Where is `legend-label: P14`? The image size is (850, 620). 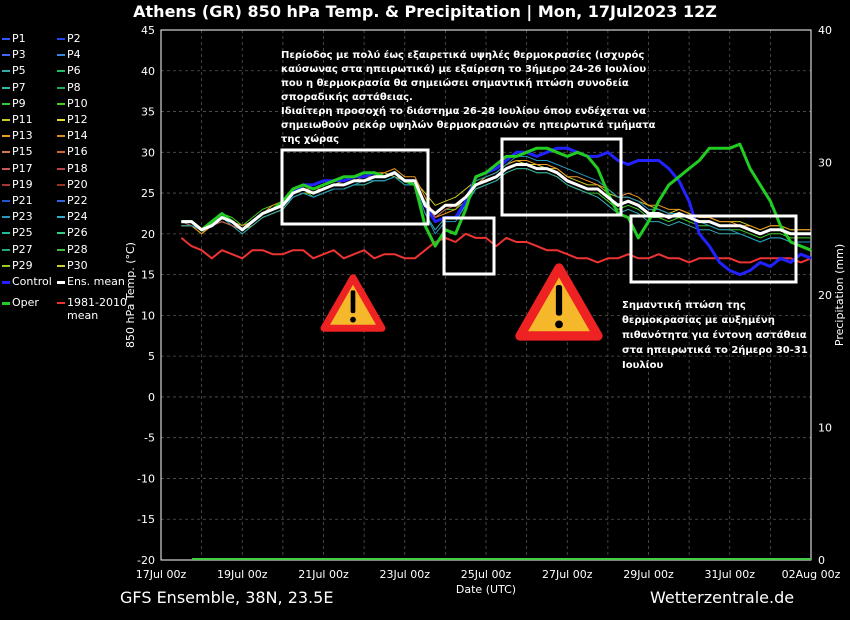 legend-label: P14 is located at coordinates (77, 136).